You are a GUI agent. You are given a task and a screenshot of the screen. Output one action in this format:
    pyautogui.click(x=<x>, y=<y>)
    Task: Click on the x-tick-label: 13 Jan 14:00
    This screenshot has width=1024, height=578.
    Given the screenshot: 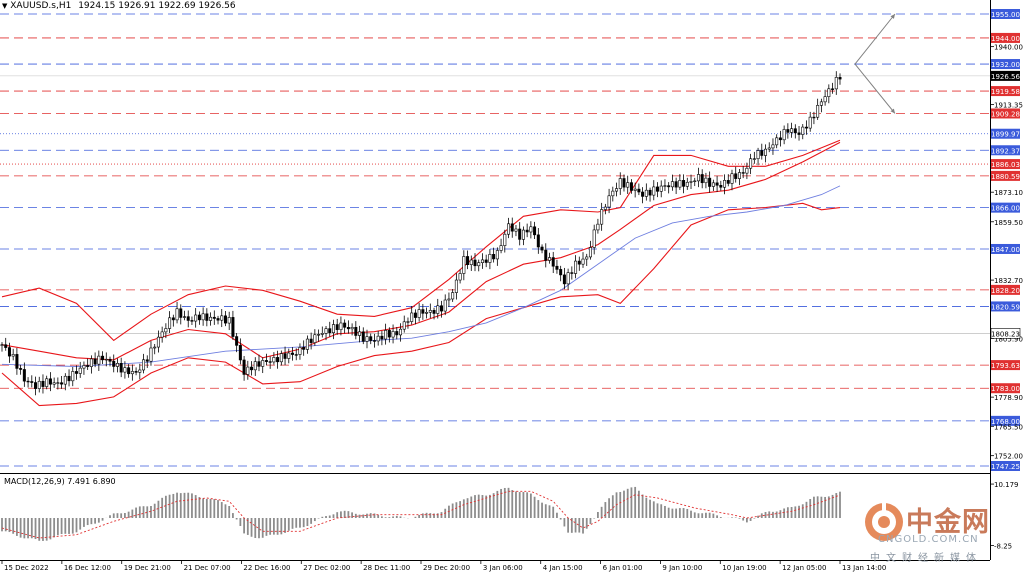 What is the action you would take?
    pyautogui.click(x=864, y=568)
    